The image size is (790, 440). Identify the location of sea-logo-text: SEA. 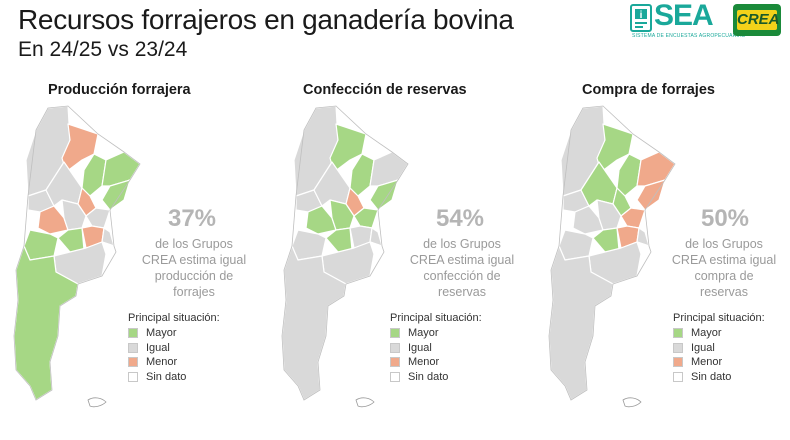
(684, 16).